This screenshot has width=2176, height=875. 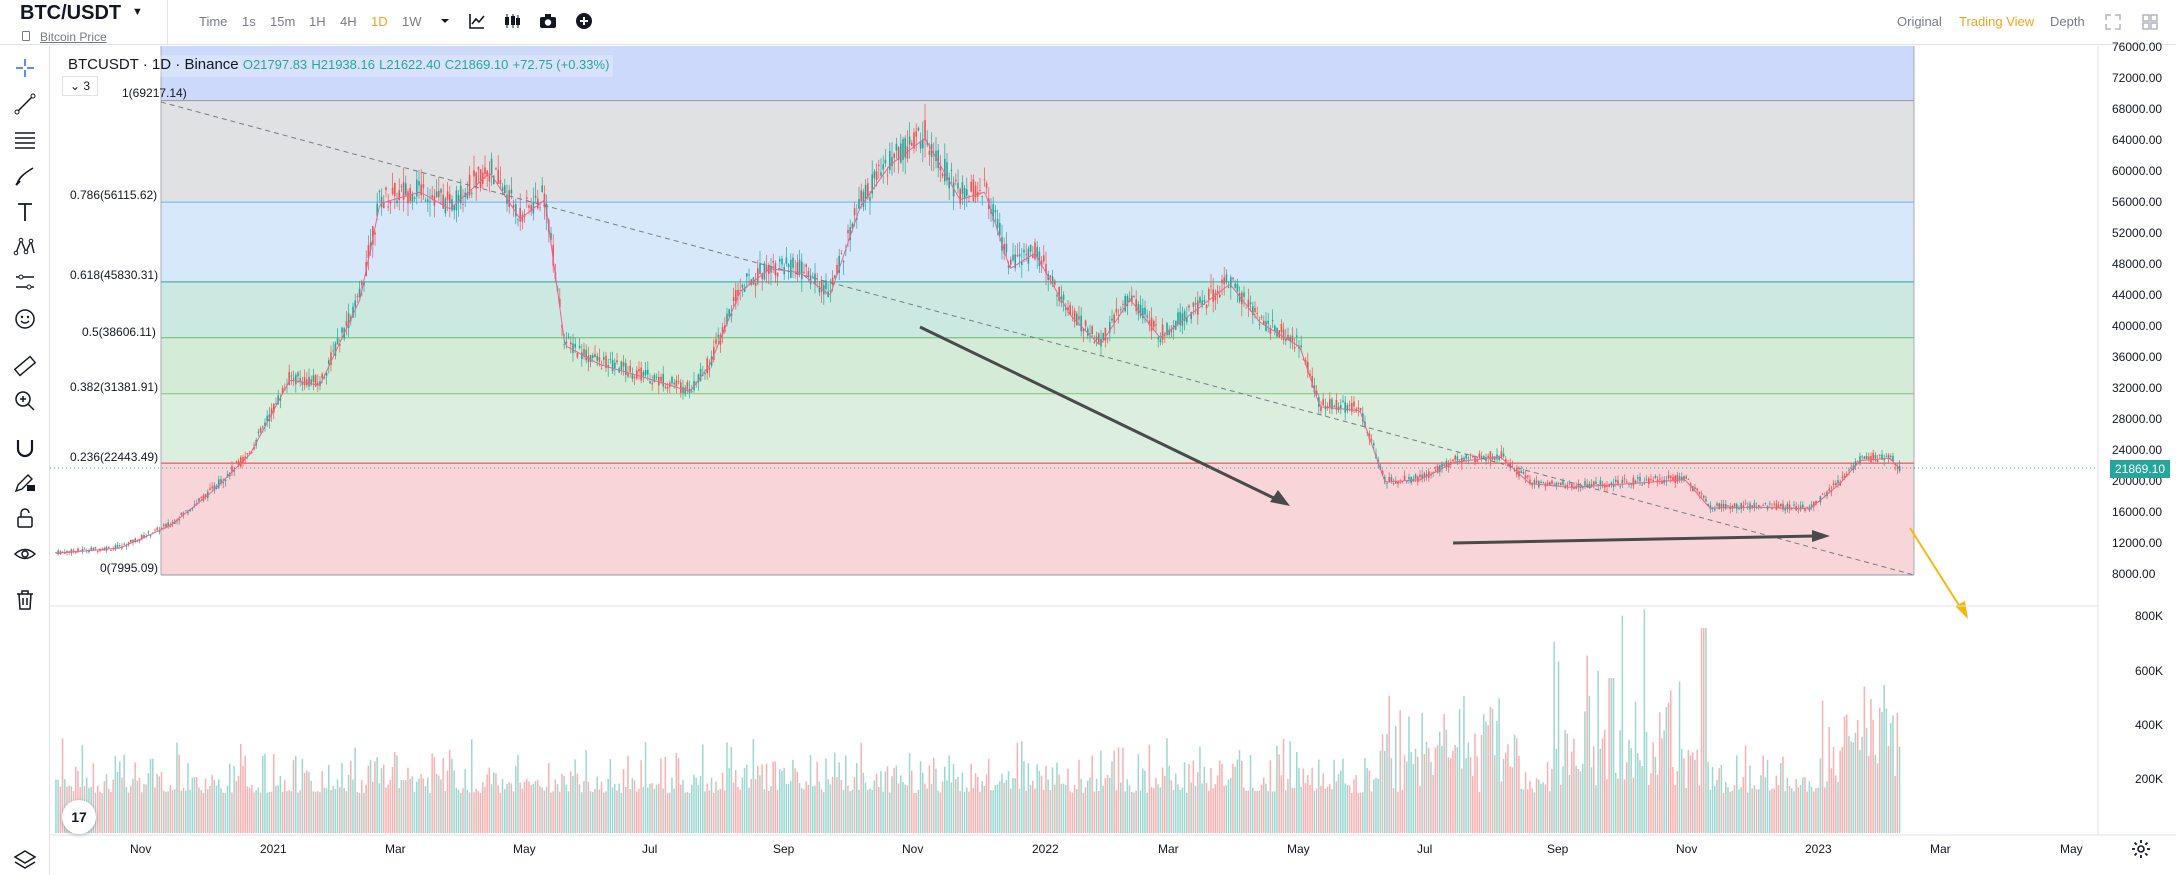 What do you see at coordinates (25, 104) in the screenshot?
I see `trend-line-icon` at bounding box center [25, 104].